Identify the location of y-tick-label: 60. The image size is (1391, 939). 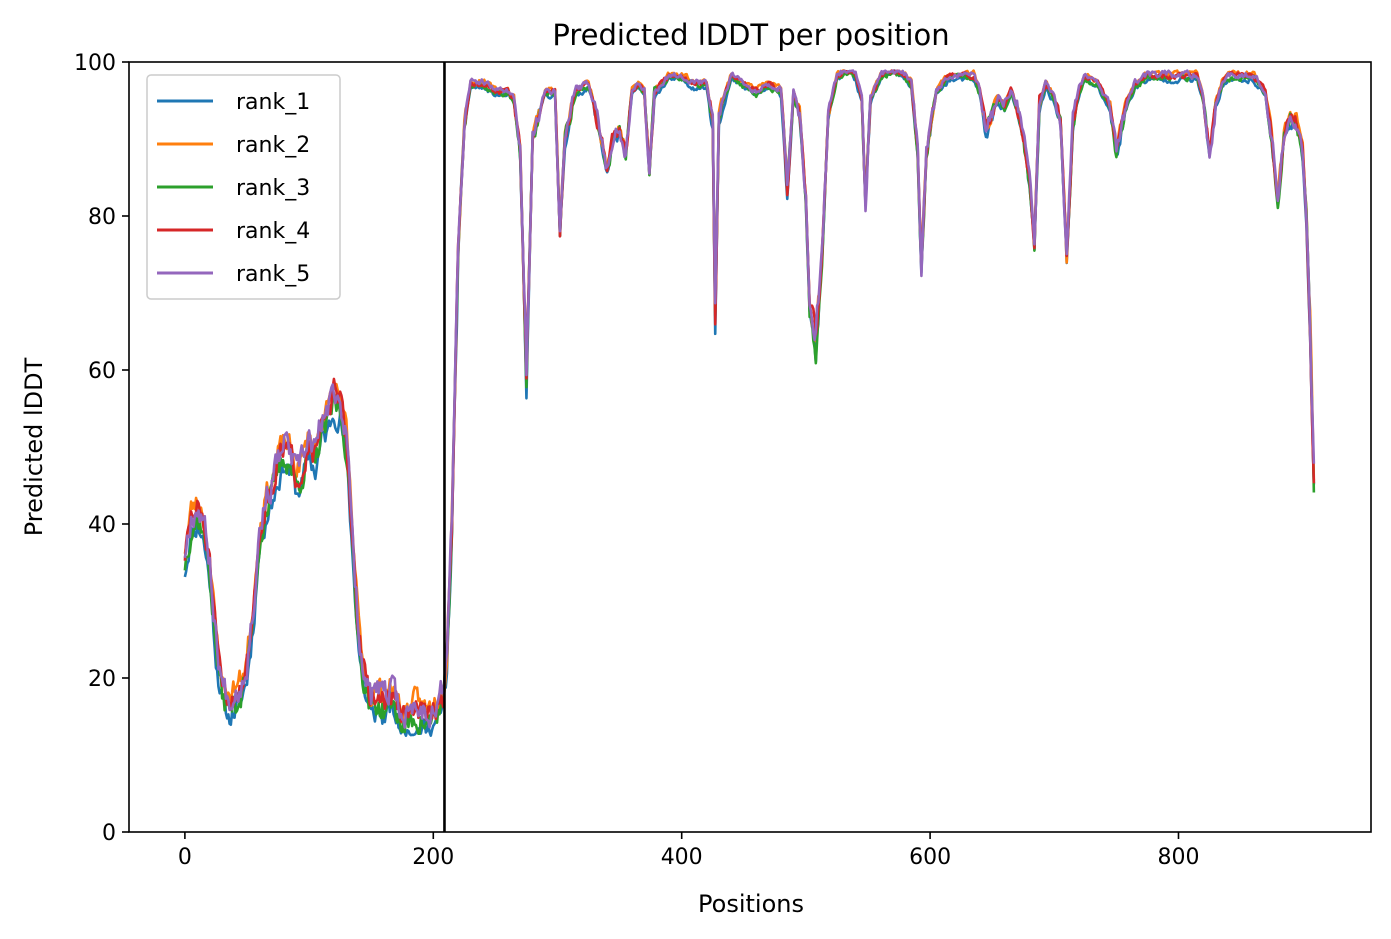
(102, 371).